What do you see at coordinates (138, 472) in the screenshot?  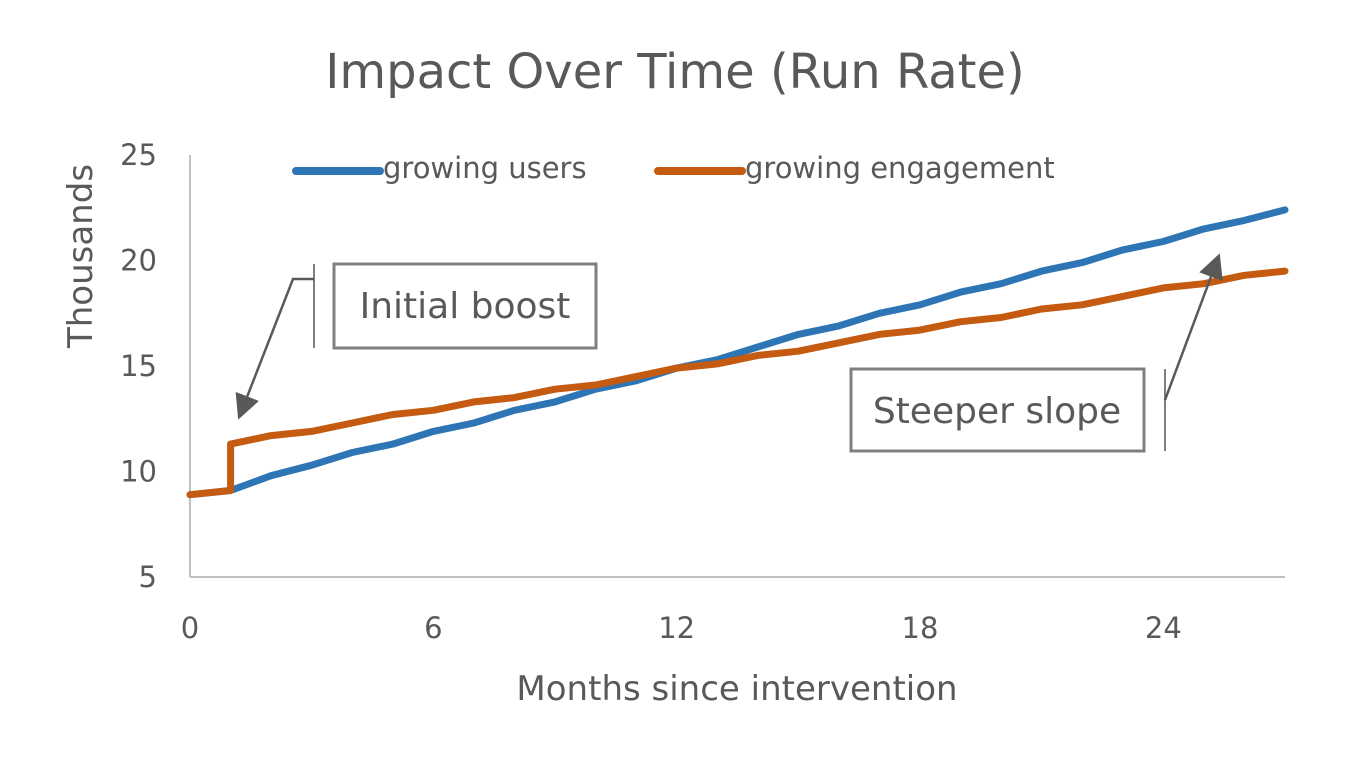 I see `y-tick-label: 10` at bounding box center [138, 472].